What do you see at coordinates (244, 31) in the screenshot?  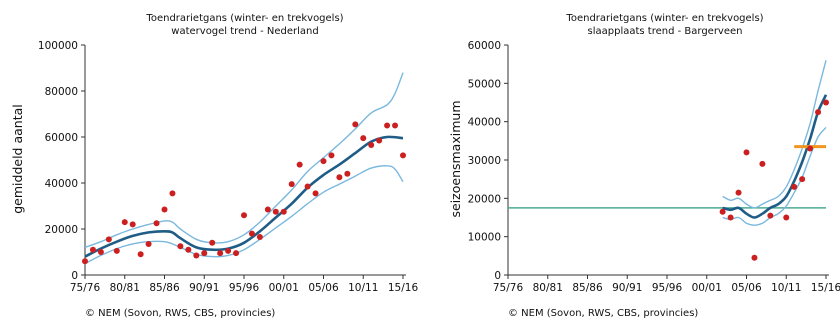 I see `chart-subtitle: watervogel trend - Nederland` at bounding box center [244, 31].